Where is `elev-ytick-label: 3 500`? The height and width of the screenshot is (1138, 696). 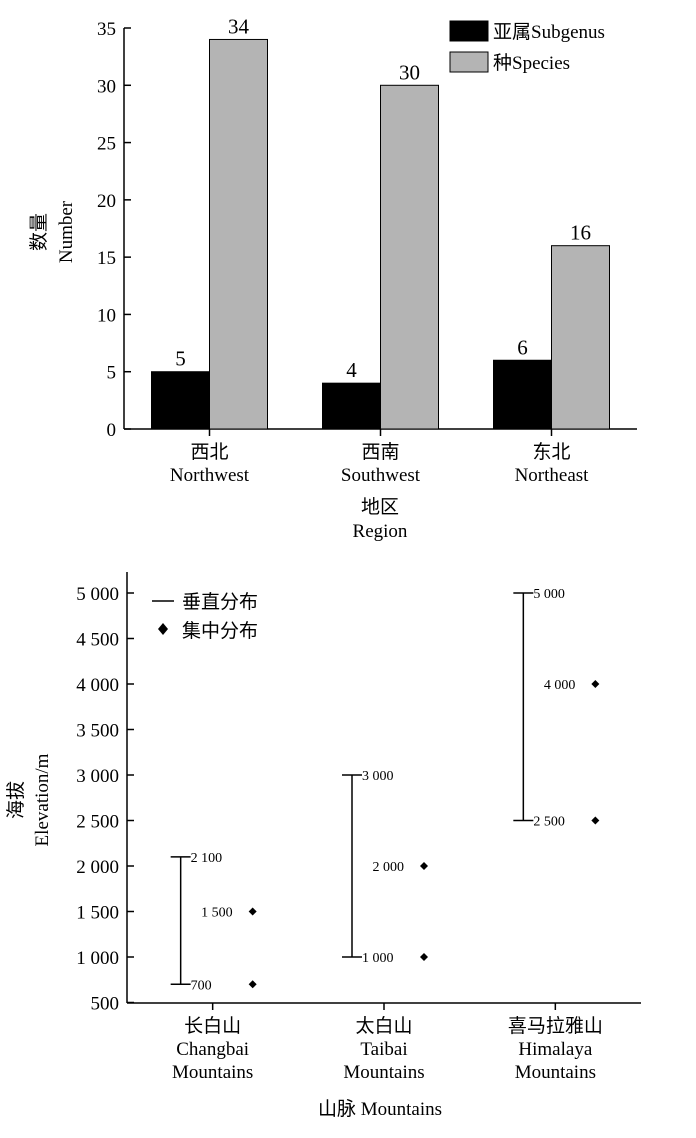
elev-ytick-label: 3 500 is located at coordinates (97, 731).